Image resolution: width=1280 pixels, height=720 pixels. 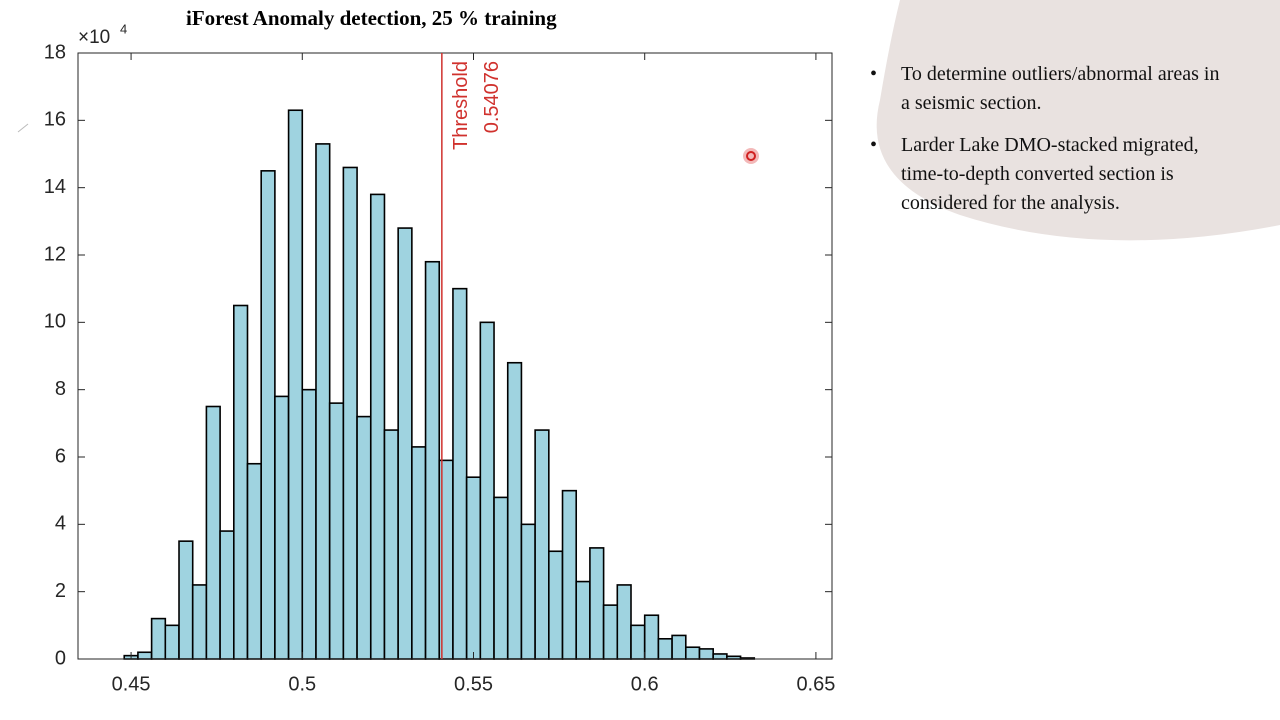 I want to click on y-tick-label: 0, so click(x=60, y=658).